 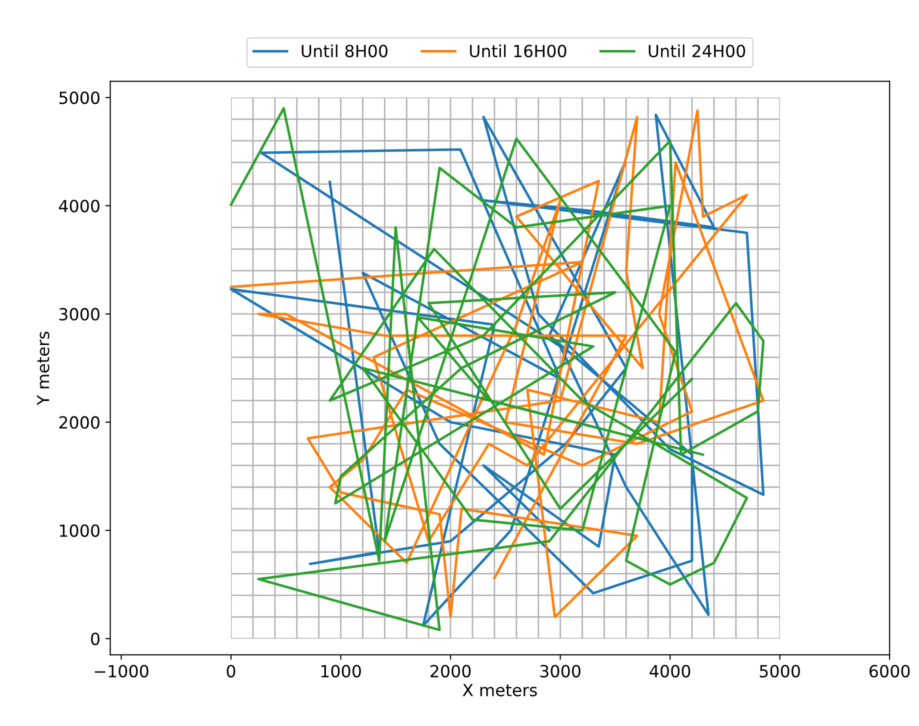 I want to click on x-tick-label: 1000, so click(x=341, y=671).